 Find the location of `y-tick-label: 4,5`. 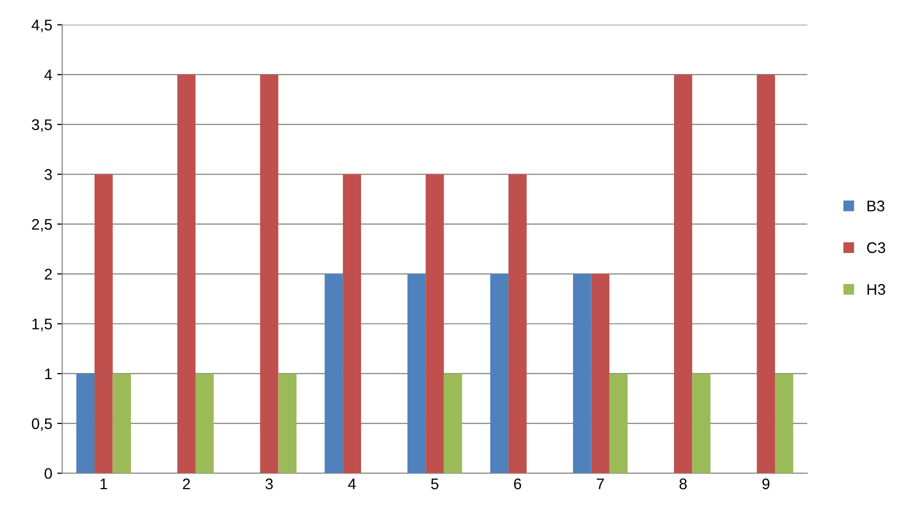

y-tick-label: 4,5 is located at coordinates (42, 26).